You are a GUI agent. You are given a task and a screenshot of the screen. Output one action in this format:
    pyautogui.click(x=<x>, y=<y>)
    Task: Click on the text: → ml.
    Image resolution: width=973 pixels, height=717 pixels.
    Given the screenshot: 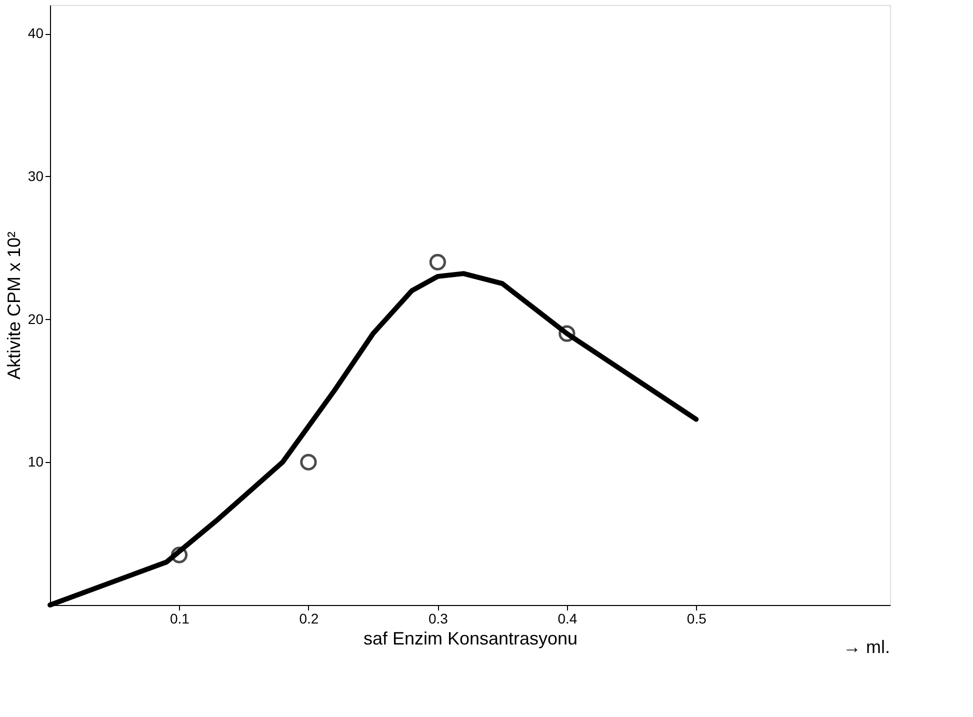 What is the action you would take?
    pyautogui.click(x=866, y=647)
    